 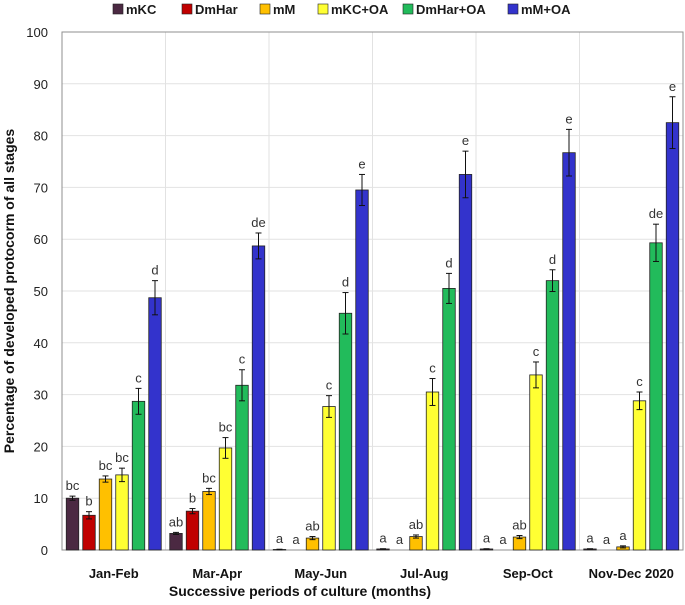 I want to click on legend-label: DmHar, so click(x=216, y=9).